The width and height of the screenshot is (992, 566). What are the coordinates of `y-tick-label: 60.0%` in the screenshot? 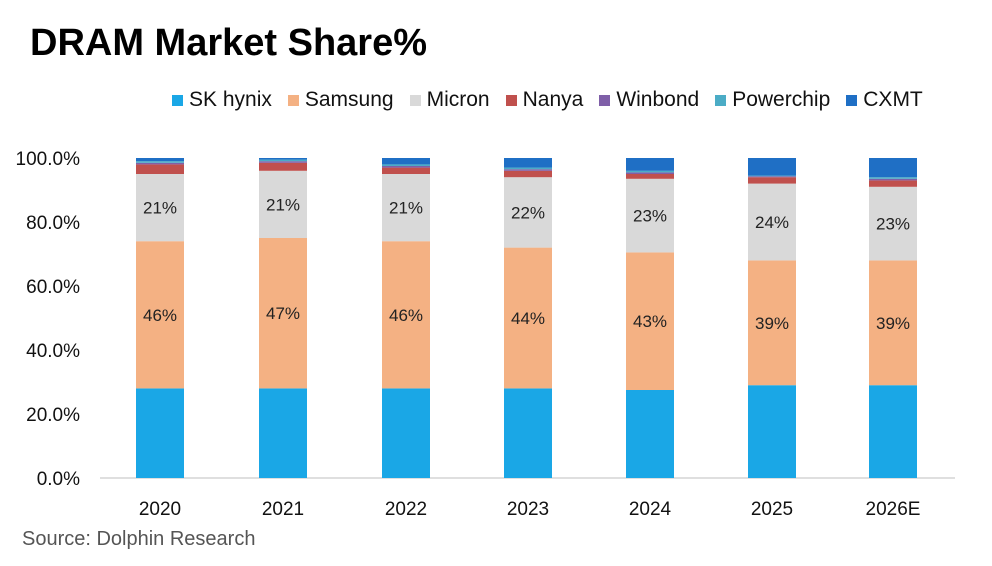 It's located at (53, 287).